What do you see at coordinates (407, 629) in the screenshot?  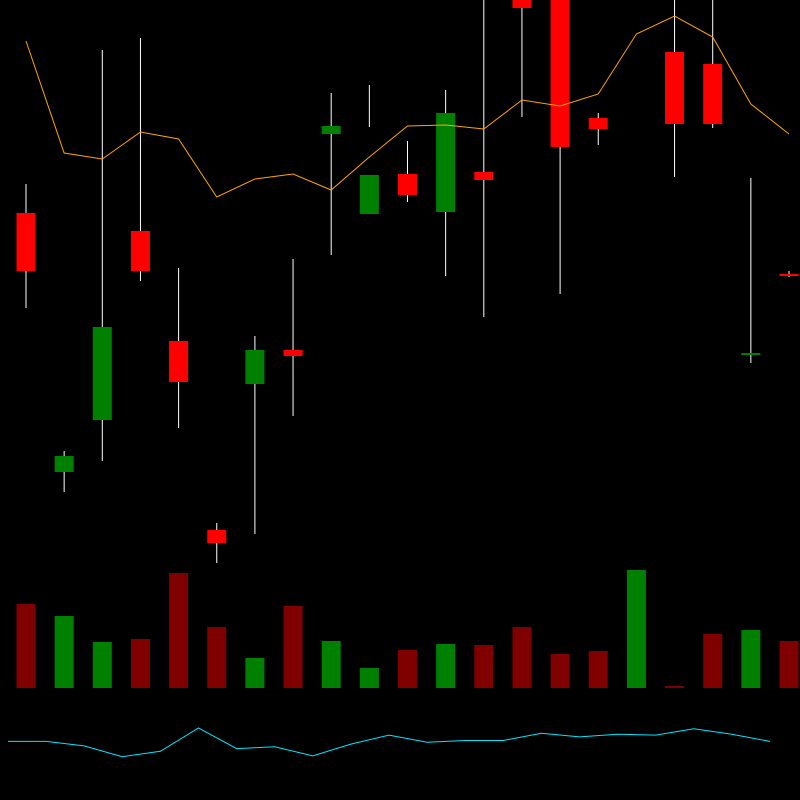 I see `volume-panel` at bounding box center [407, 629].